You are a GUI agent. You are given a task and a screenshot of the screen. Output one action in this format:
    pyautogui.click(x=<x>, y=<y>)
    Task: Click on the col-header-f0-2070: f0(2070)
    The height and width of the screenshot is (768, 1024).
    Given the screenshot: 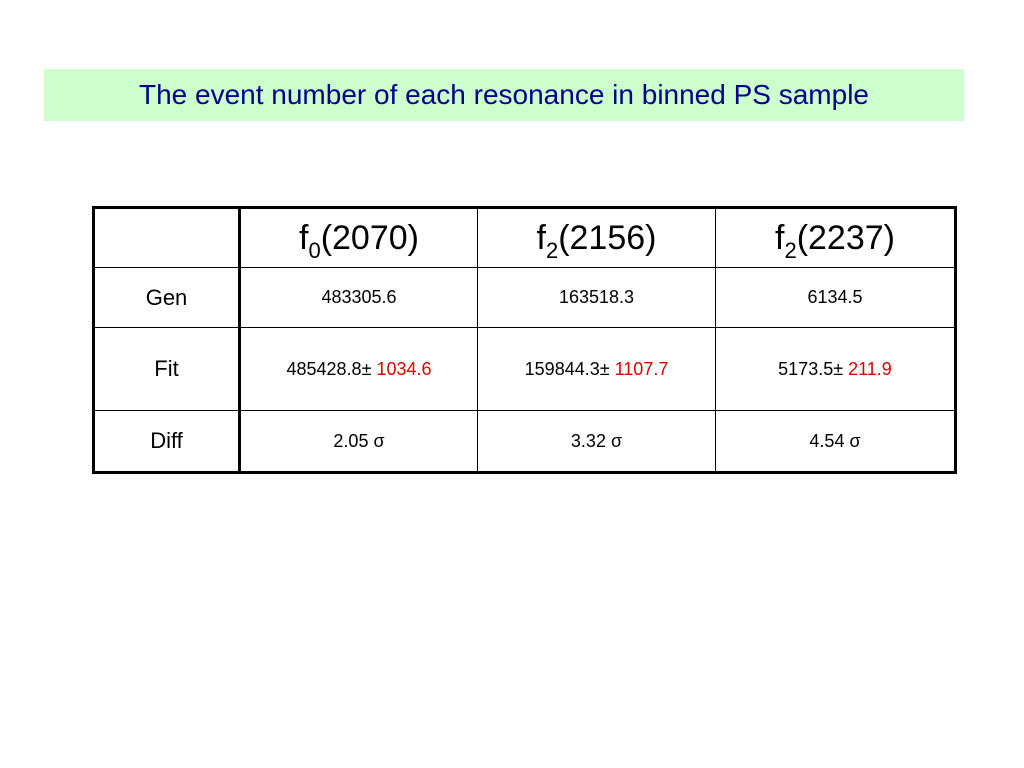 What is the action you would take?
    pyautogui.click(x=358, y=237)
    